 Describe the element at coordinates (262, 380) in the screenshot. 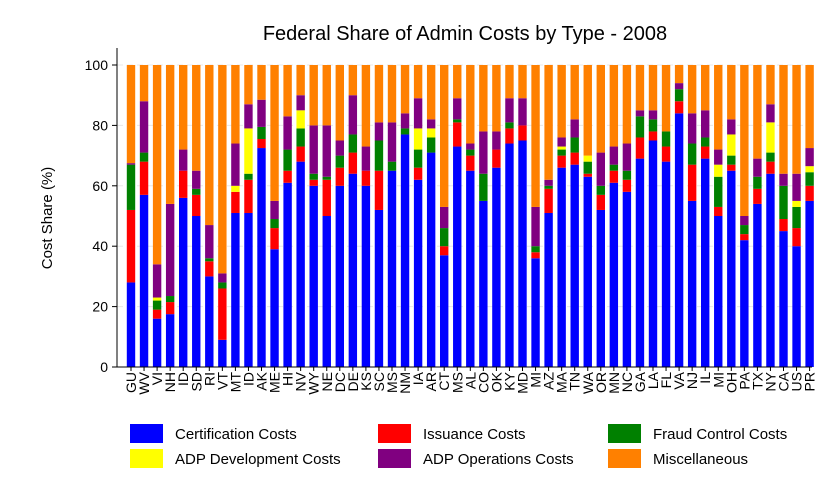

I see `x-tick-label: AK` at that location.